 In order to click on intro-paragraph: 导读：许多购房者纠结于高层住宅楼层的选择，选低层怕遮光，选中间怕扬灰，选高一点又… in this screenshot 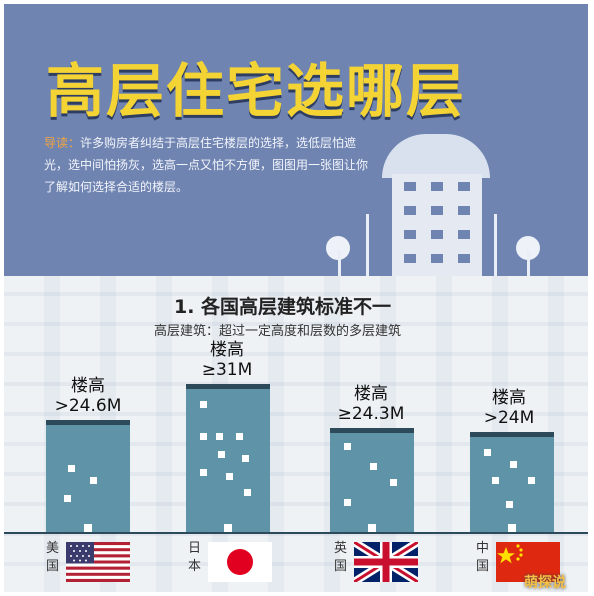, I will do `click(209, 165)`.